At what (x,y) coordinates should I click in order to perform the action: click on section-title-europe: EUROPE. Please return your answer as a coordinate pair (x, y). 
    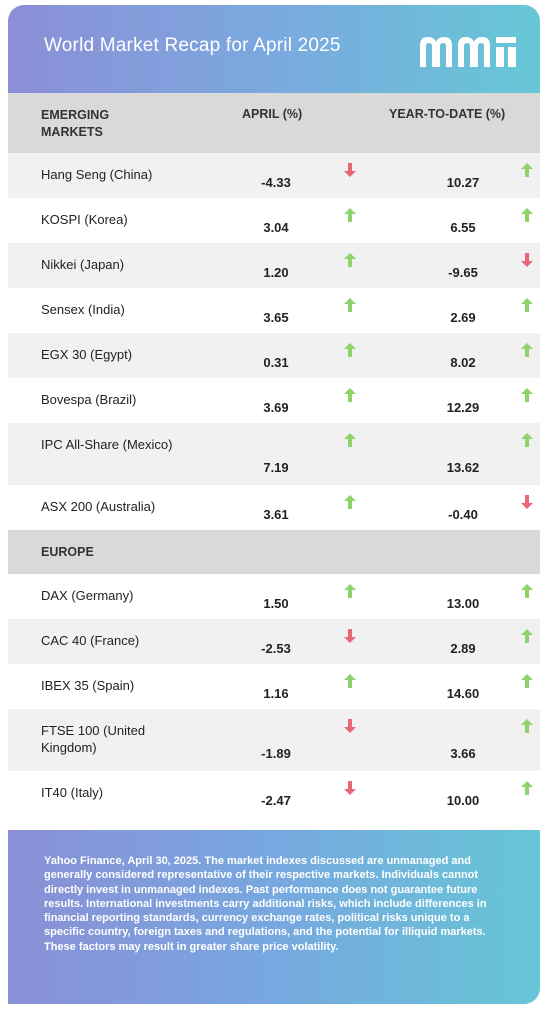
    Looking at the image, I should click on (67, 552).